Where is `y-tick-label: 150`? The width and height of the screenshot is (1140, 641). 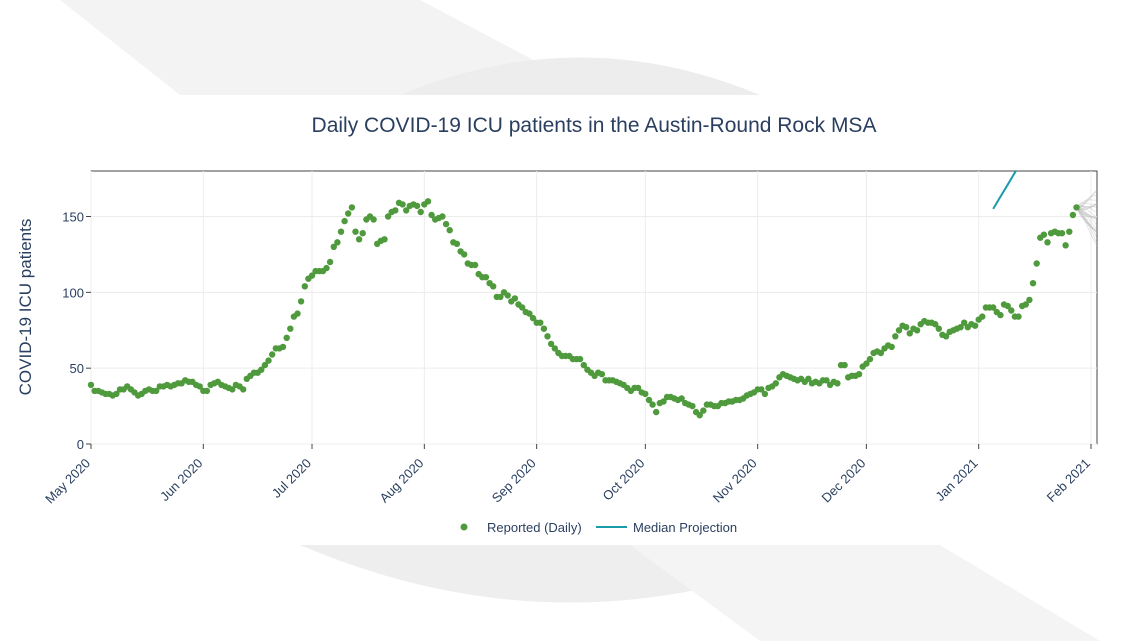
y-tick-label: 150 is located at coordinates (73, 217).